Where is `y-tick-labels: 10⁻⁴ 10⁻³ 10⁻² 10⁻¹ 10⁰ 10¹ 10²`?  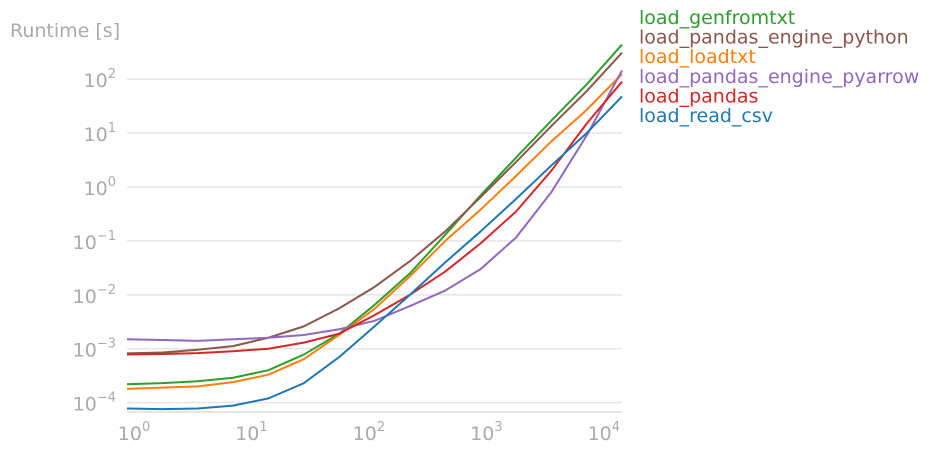
y-tick-labels: 10⁻⁴ 10⁻³ 10⁻² 10⁻¹ 10⁰ 10¹ 10² is located at coordinates (94, 241).